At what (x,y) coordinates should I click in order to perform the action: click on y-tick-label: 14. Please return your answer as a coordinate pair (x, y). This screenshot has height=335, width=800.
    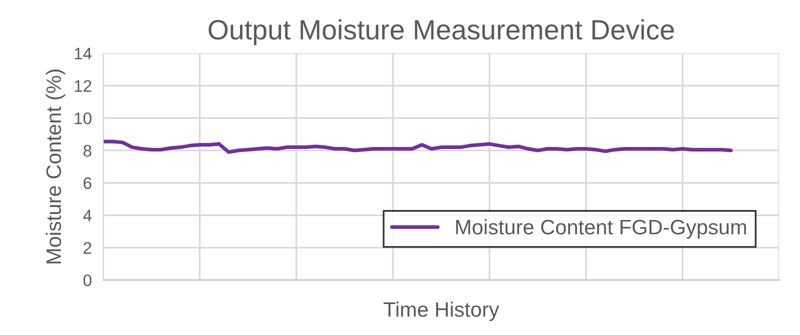
    Looking at the image, I should click on (83, 54).